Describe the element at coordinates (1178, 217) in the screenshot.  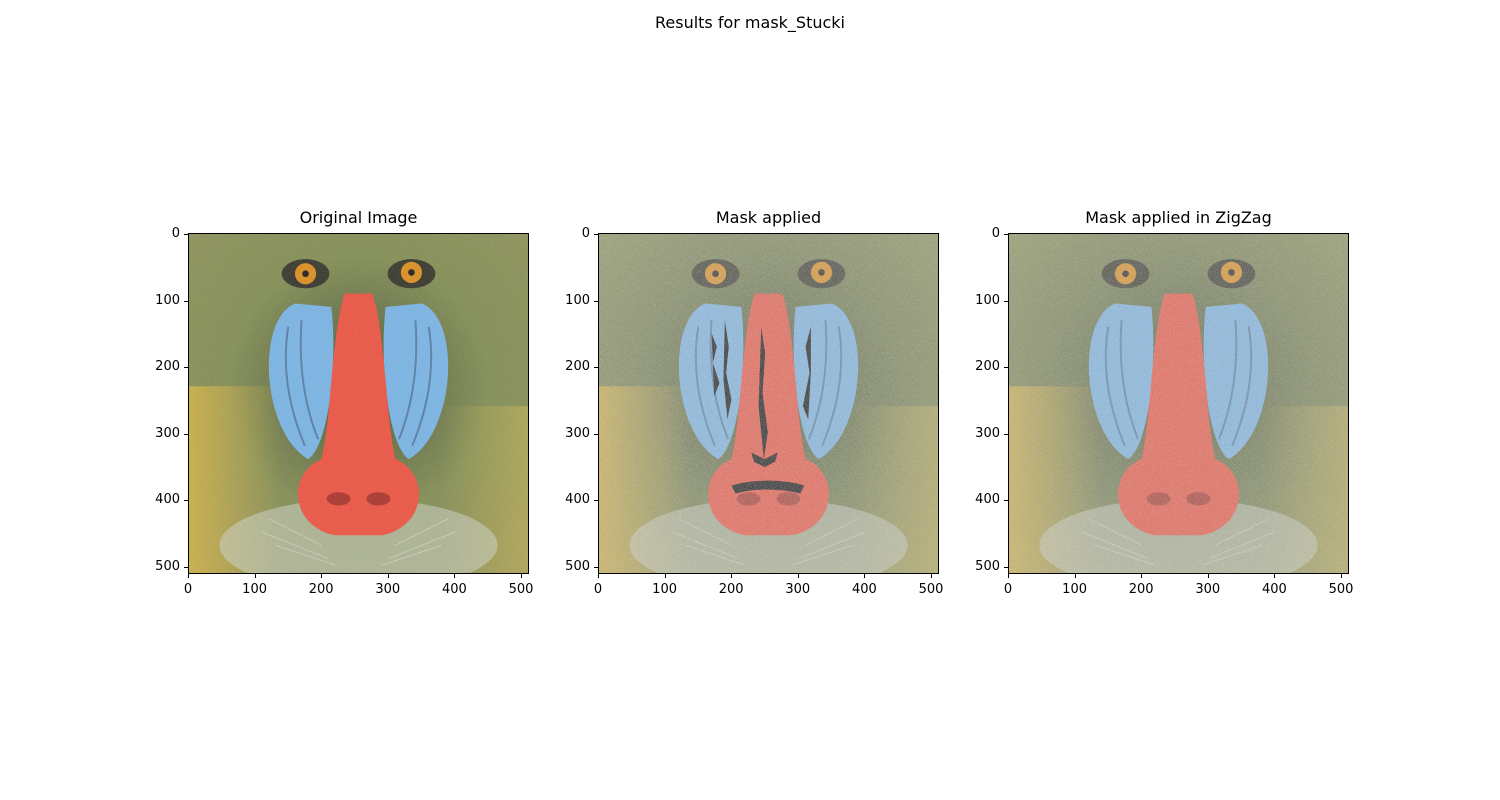
I see `panel-title: Mask applied in ZigZag` at that location.